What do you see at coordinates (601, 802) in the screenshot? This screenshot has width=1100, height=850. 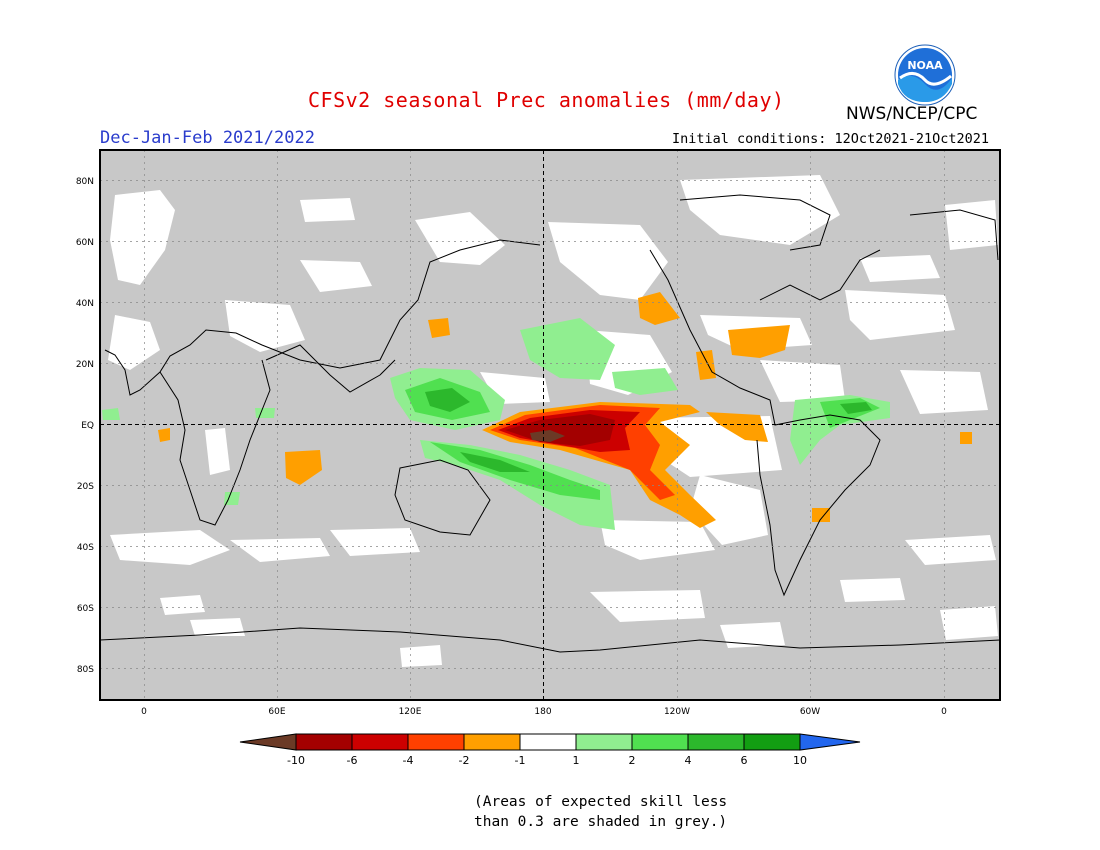 I see `skill-note-line1: (Areas of expected skill less` at bounding box center [601, 802].